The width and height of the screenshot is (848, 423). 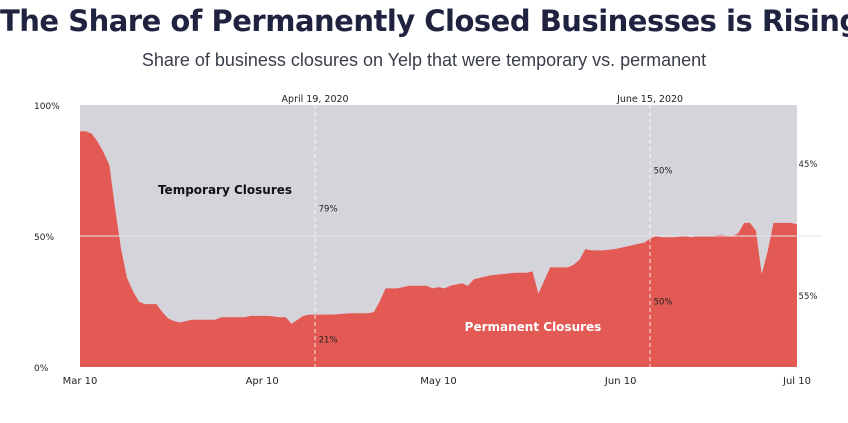 What do you see at coordinates (225, 190) in the screenshot?
I see `temporary-closures-label: Temporary Closures` at bounding box center [225, 190].